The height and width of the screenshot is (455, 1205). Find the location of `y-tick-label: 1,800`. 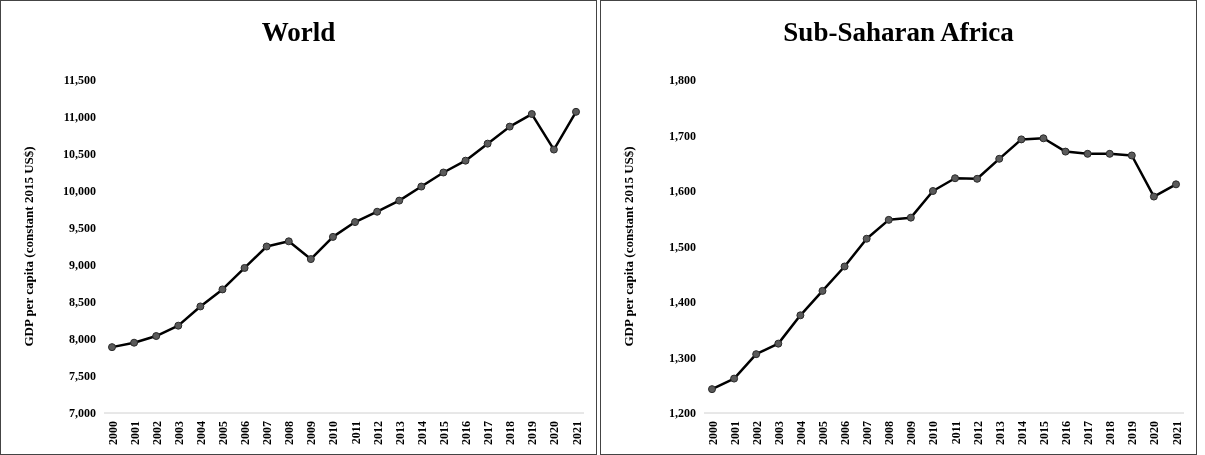

y-tick-label: 1,800 is located at coordinates (682, 80).